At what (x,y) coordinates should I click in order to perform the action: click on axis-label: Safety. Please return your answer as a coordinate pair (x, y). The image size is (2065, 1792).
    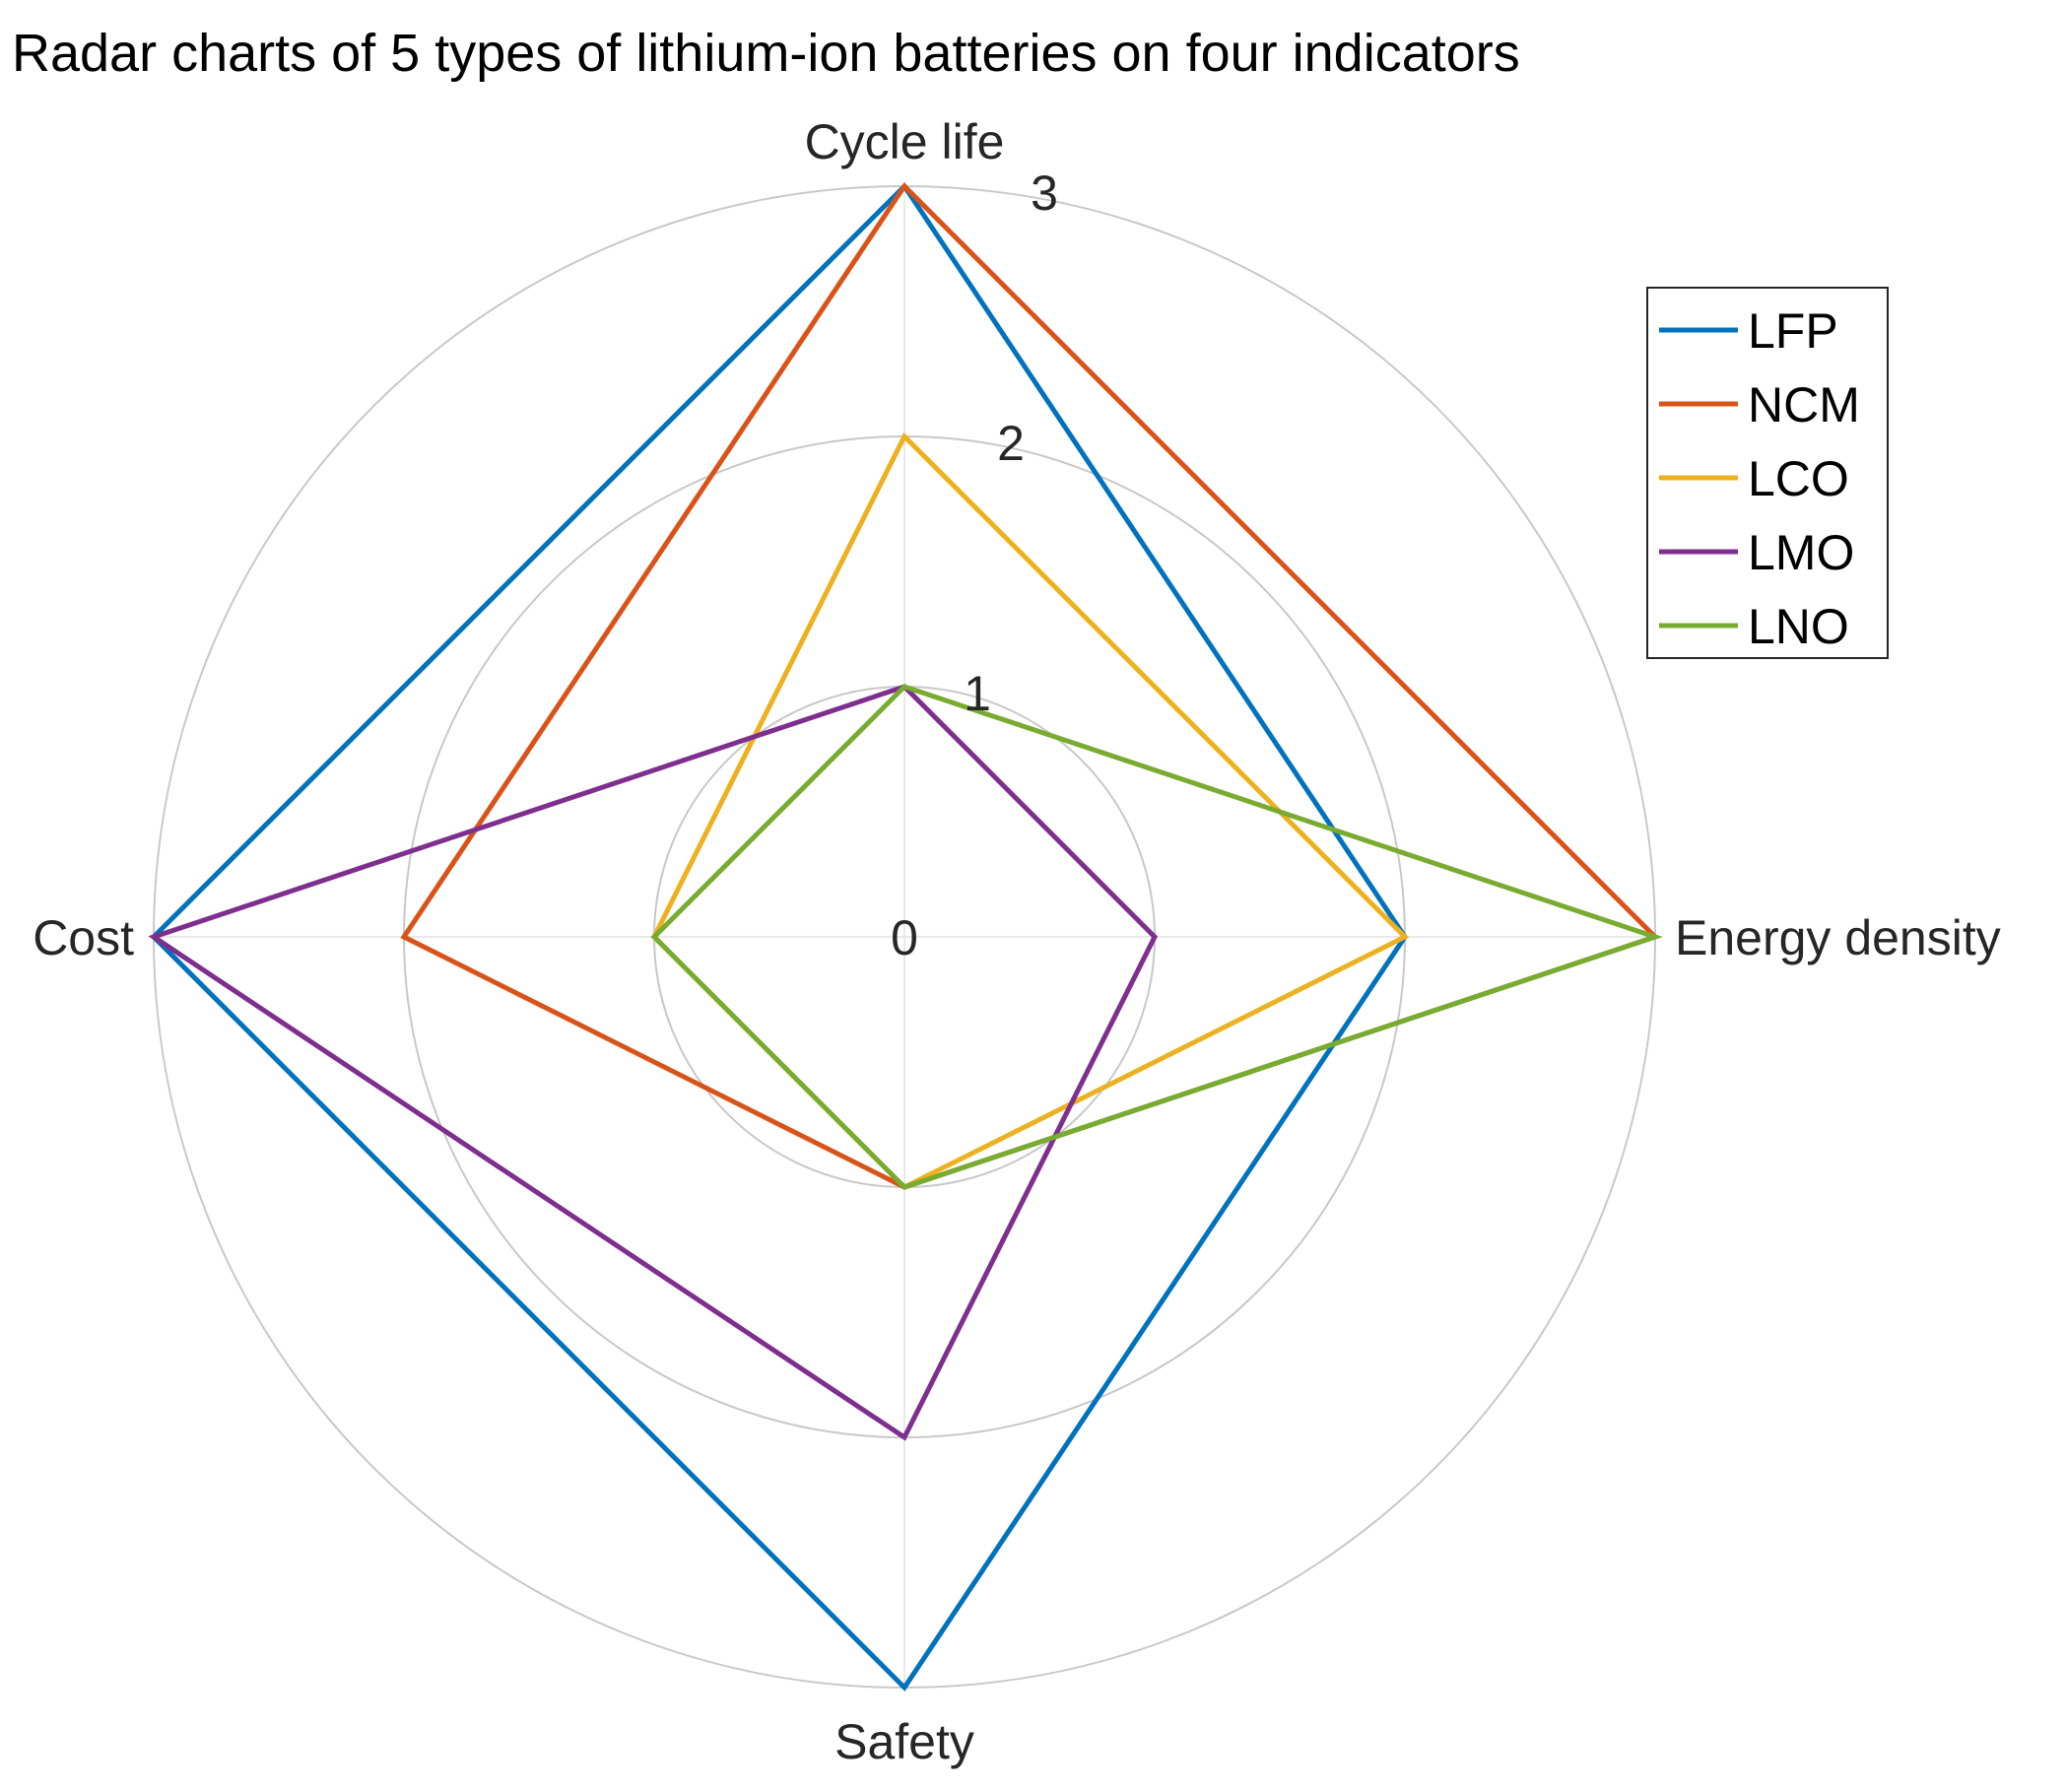
    Looking at the image, I should click on (904, 1741).